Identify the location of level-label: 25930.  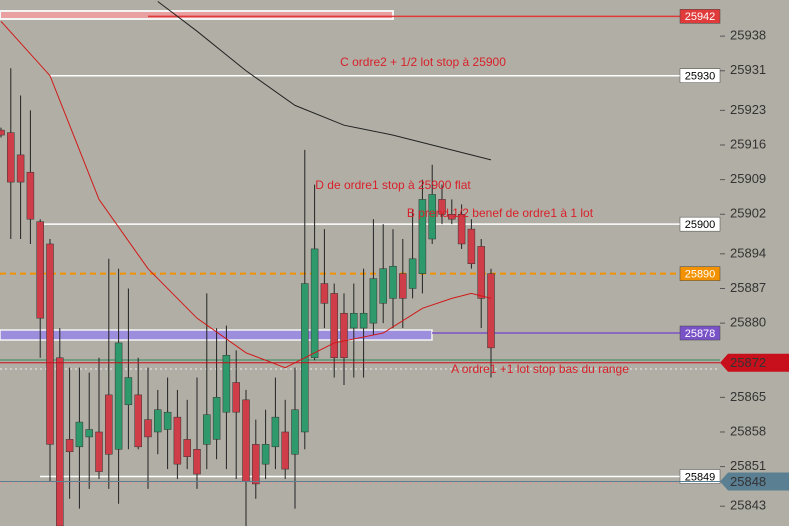
(700, 77).